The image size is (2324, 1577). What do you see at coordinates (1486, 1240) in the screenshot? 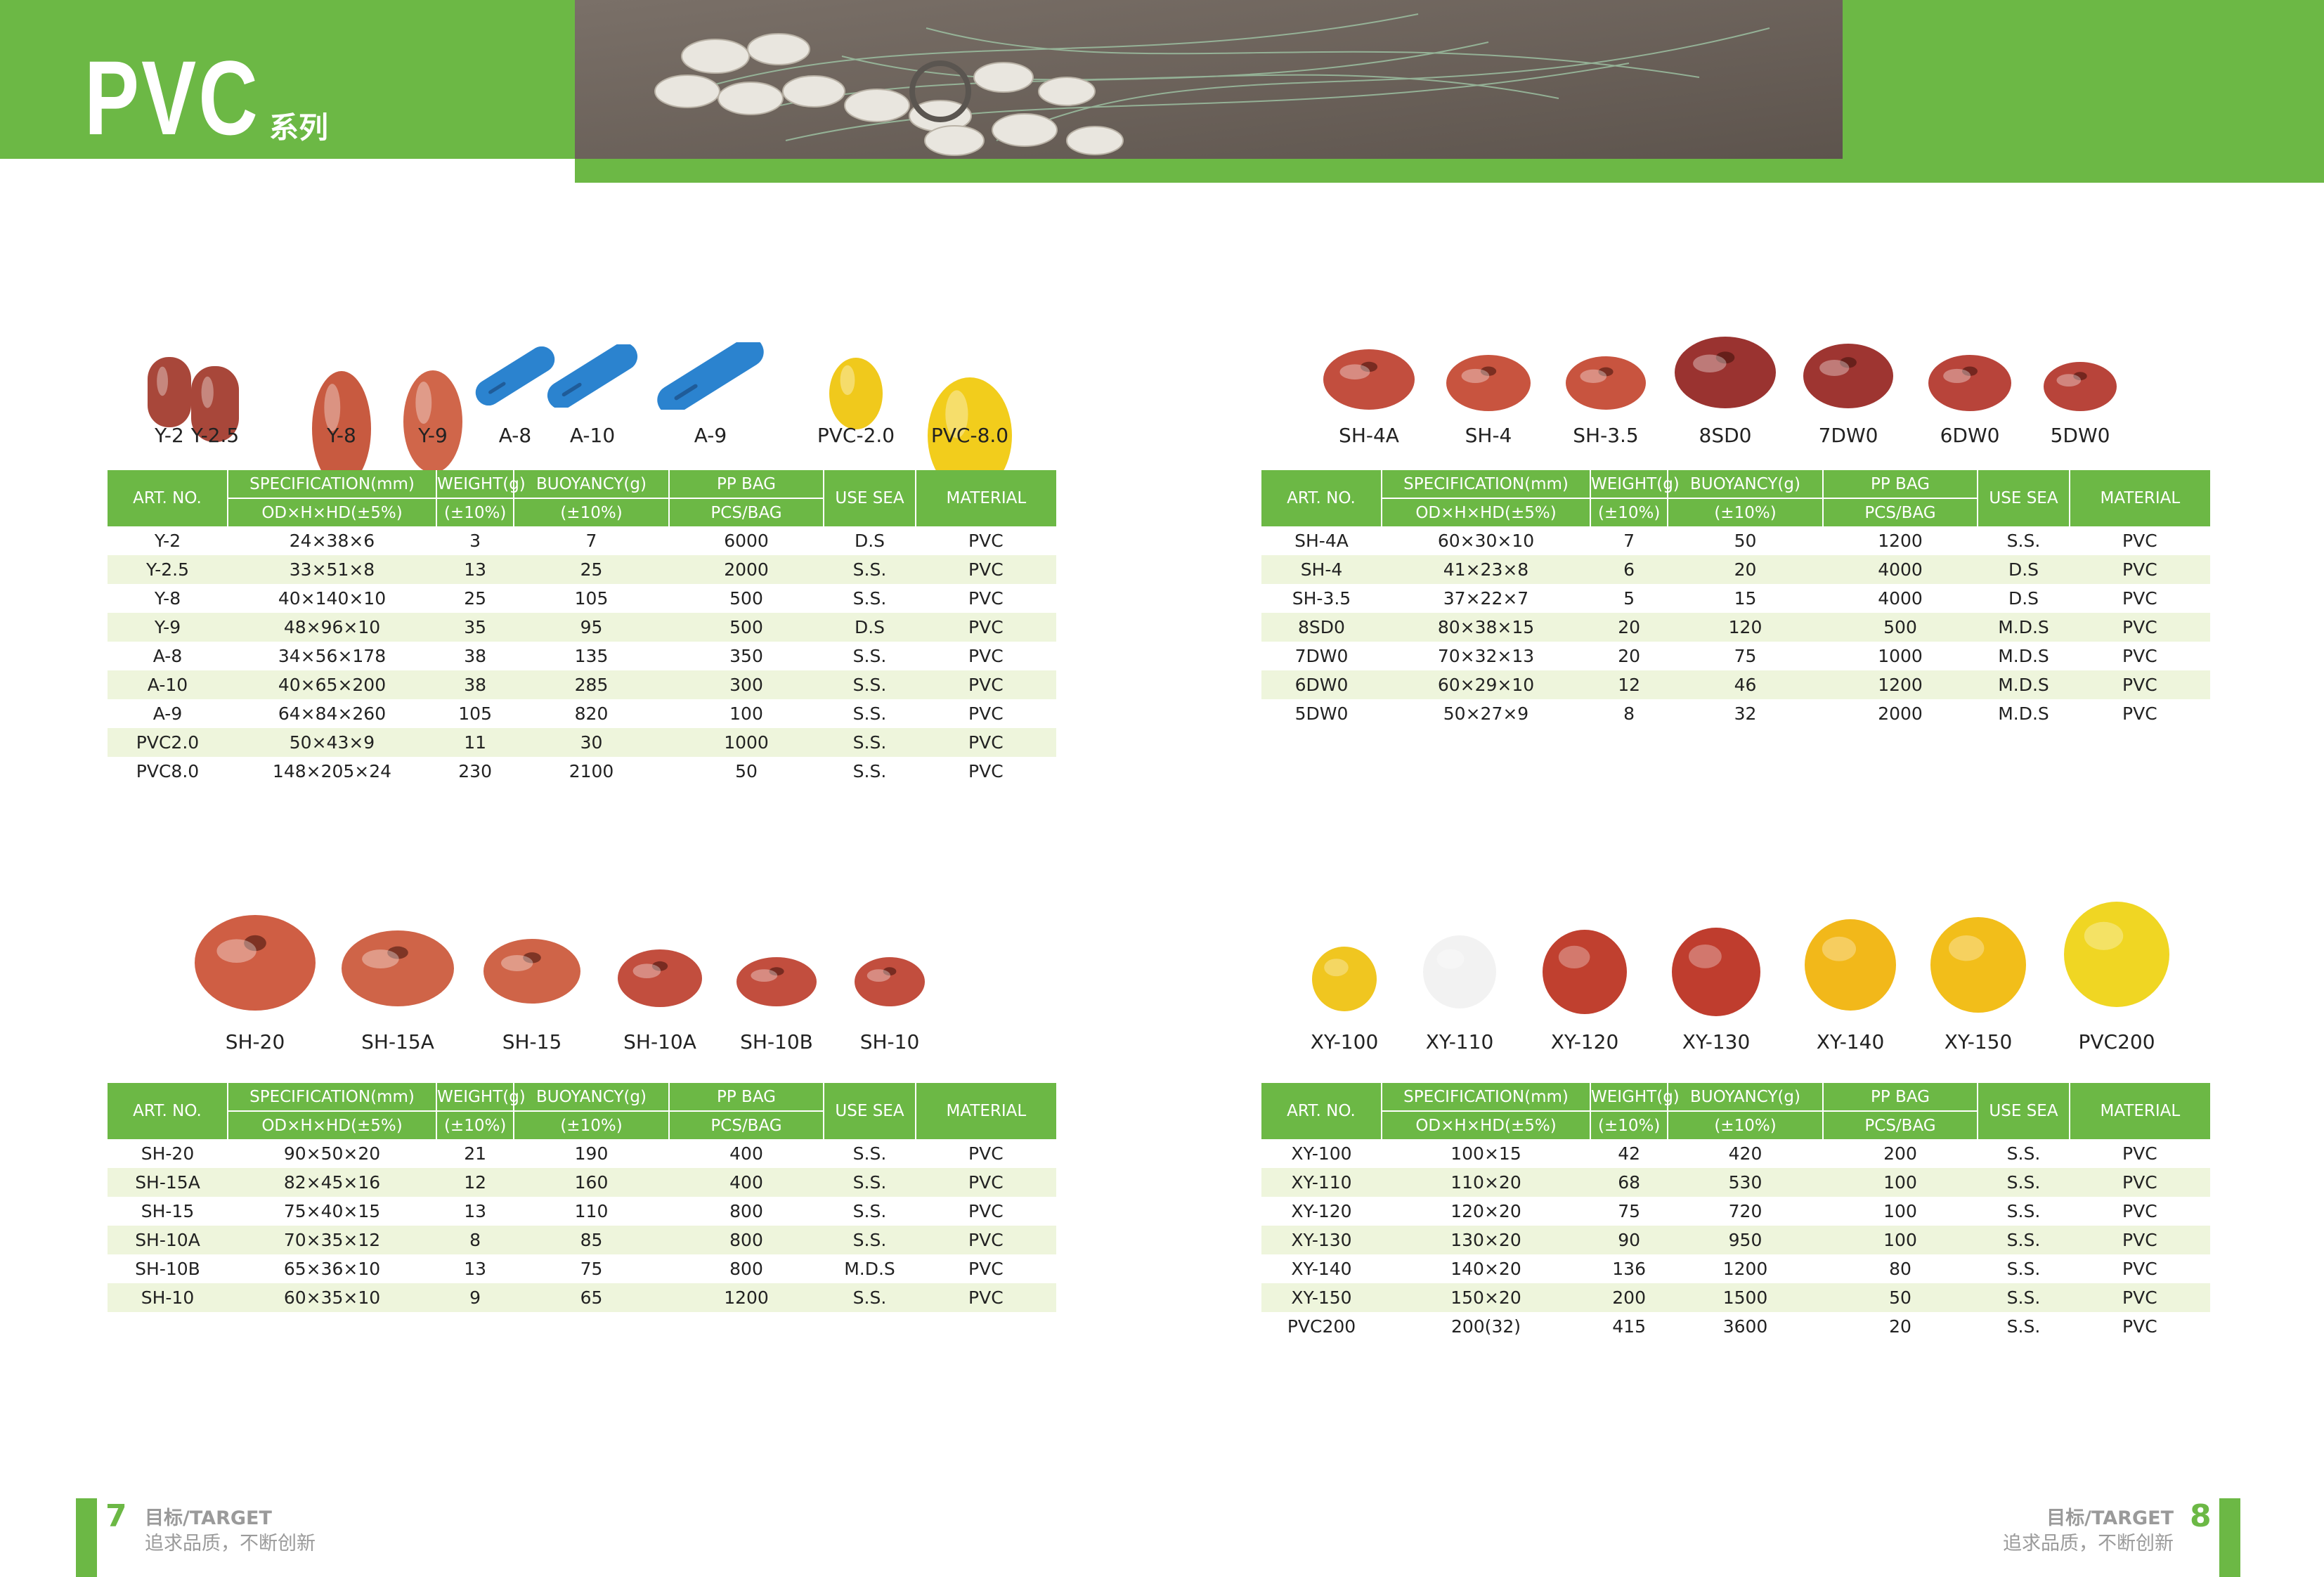
I see `table-cell: 130×20` at bounding box center [1486, 1240].